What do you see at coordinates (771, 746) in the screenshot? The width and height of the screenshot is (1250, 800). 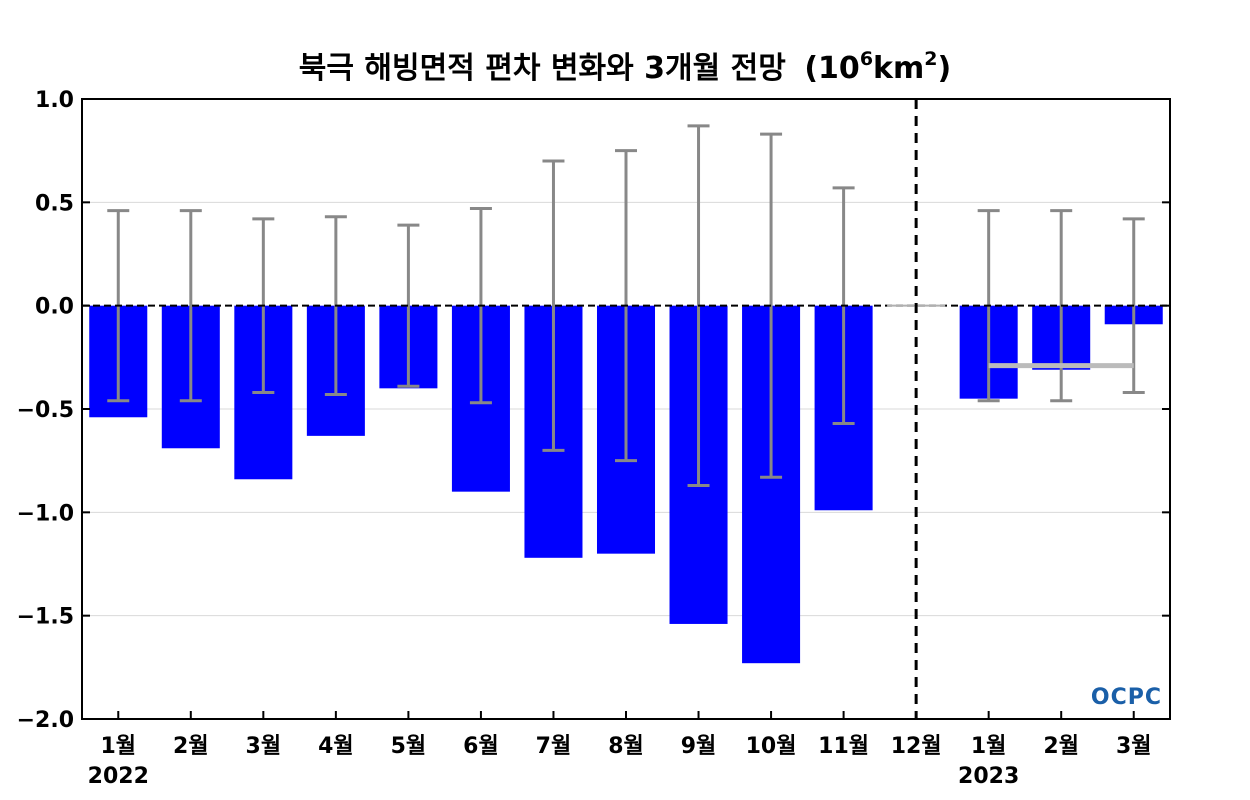 I see `x-tick-label: 10월` at bounding box center [771, 746].